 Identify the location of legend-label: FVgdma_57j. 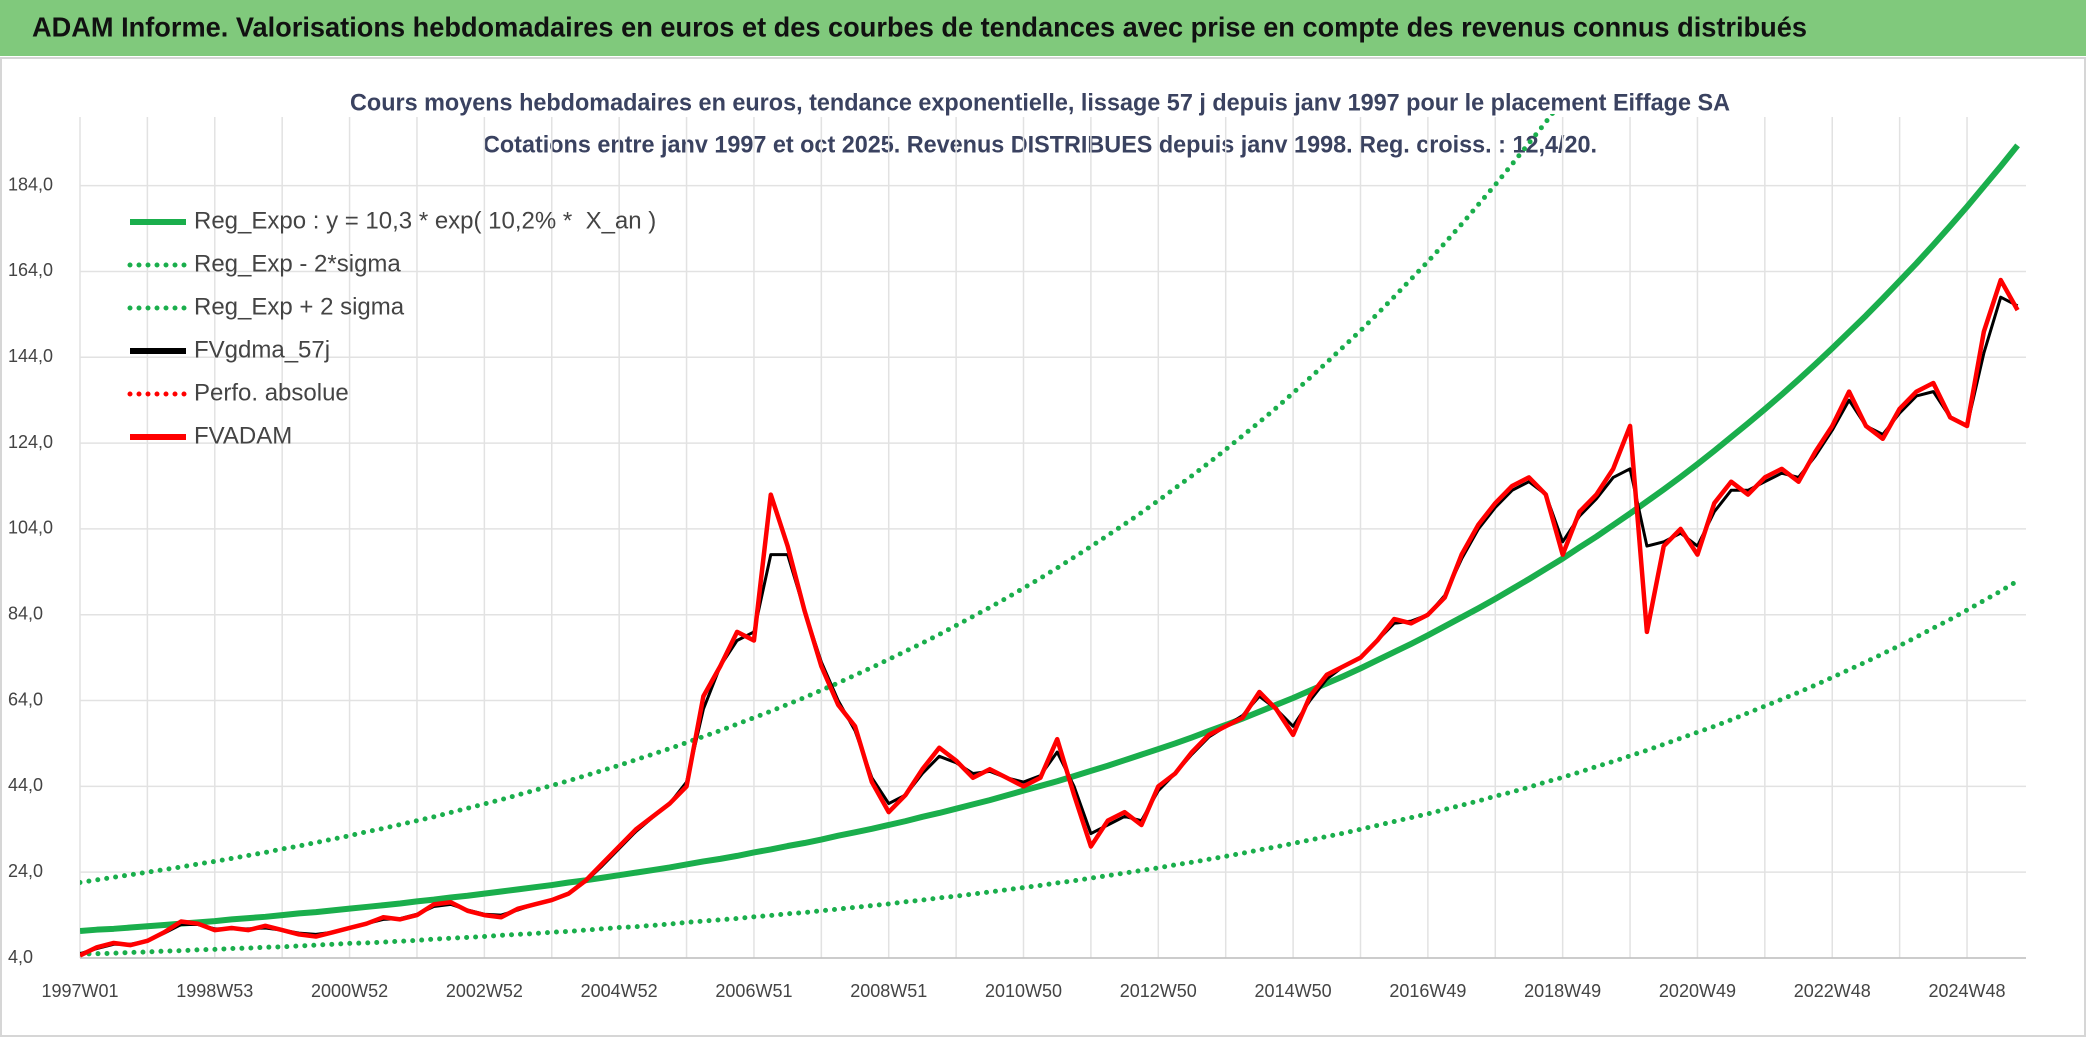
(262, 349).